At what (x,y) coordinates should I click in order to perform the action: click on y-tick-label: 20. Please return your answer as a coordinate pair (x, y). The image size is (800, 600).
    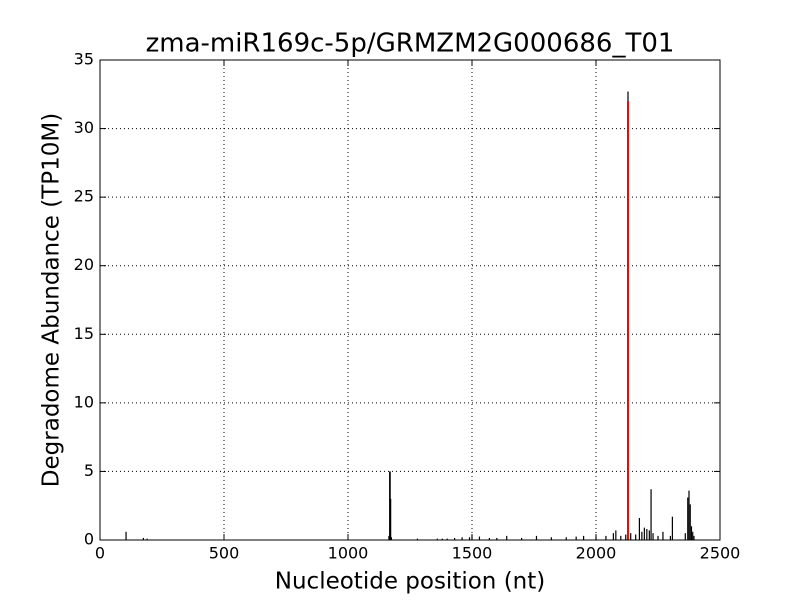
    Looking at the image, I should click on (84, 264).